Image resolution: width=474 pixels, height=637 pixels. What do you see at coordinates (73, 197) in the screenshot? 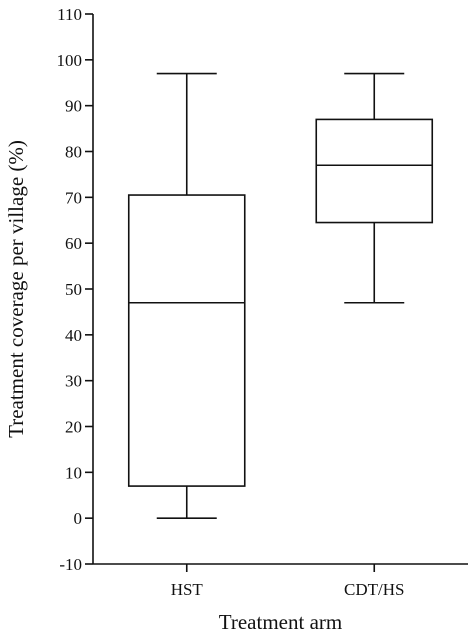
I see `y-tick-label: 70` at bounding box center [73, 197].